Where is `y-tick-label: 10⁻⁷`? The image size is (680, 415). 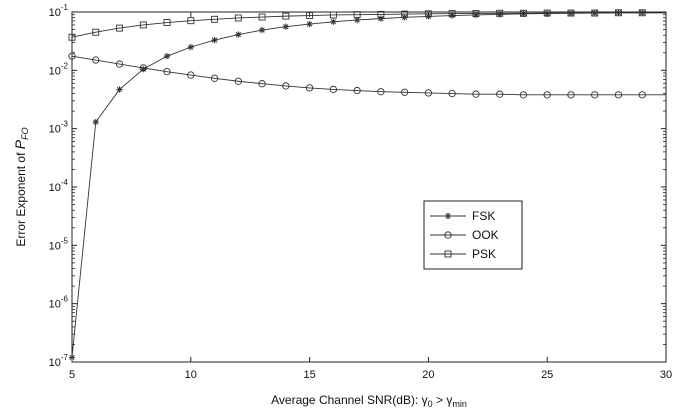 y-tick-label: 10⁻⁷ is located at coordinates (59, 361).